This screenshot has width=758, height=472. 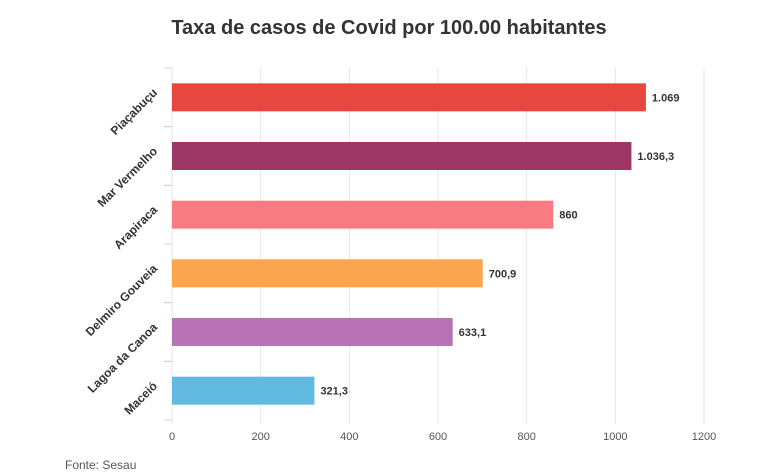 What do you see at coordinates (666, 98) in the screenshot?
I see `value-label-0: 1.069` at bounding box center [666, 98].